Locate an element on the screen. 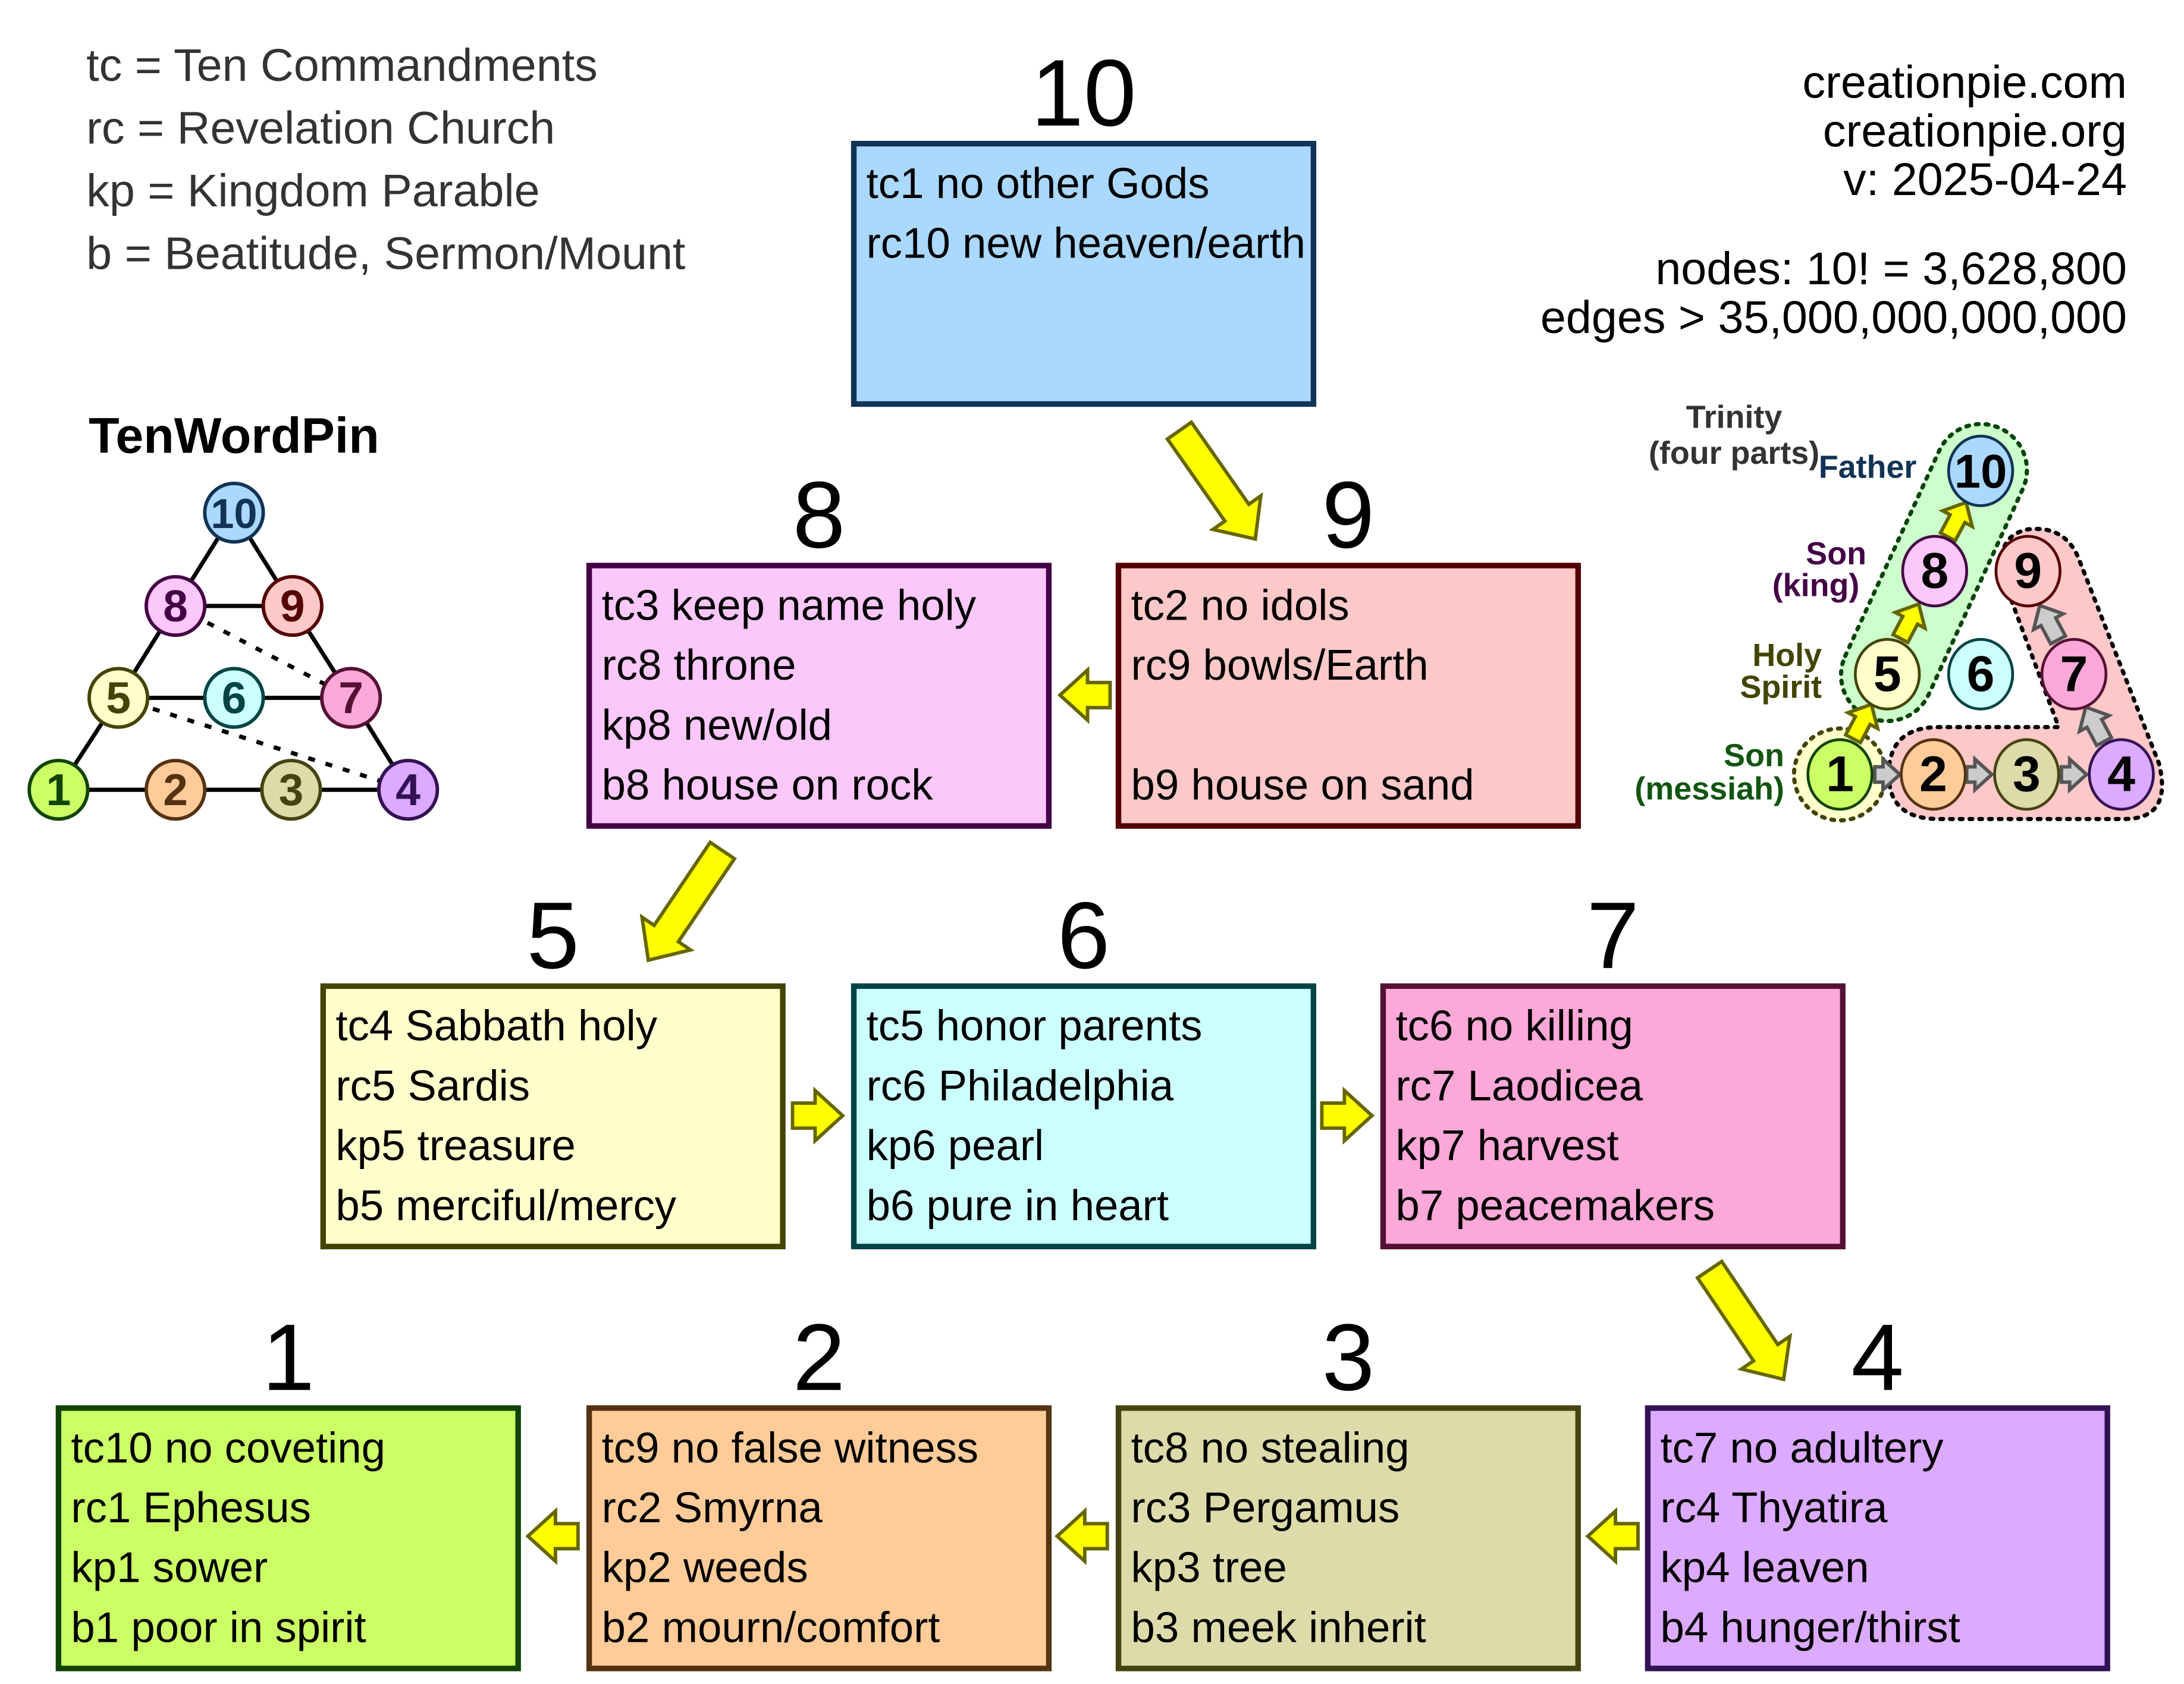 The height and width of the screenshot is (1684, 2184). box-line: rc4 Thyatira is located at coordinates (1773, 1508).